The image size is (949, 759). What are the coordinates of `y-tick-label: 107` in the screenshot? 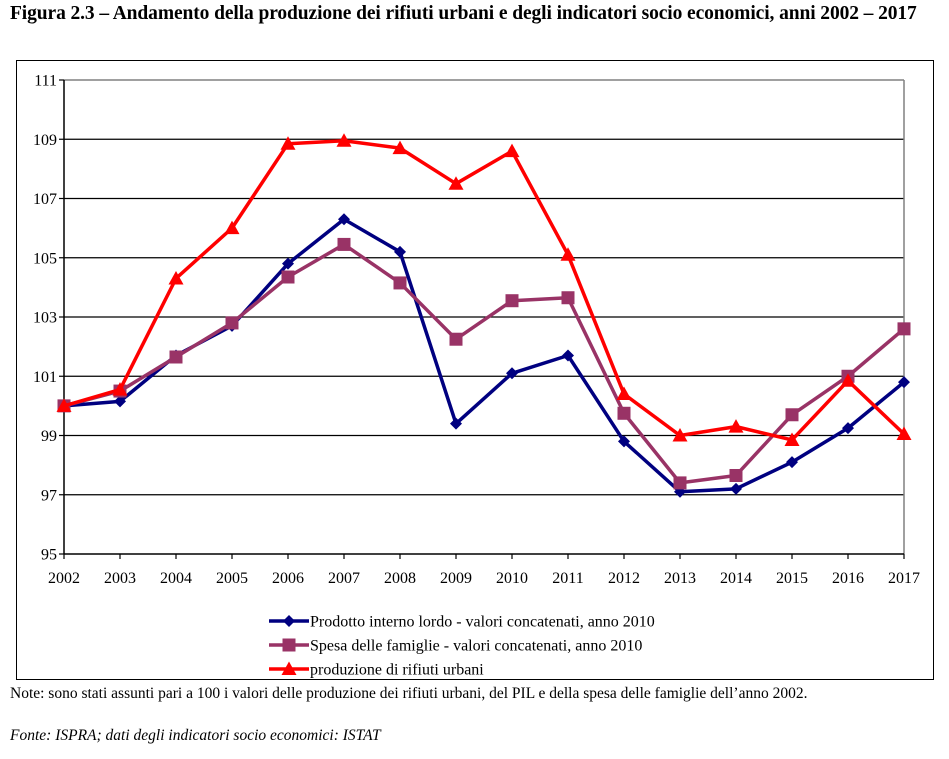 It's located at (45, 199).